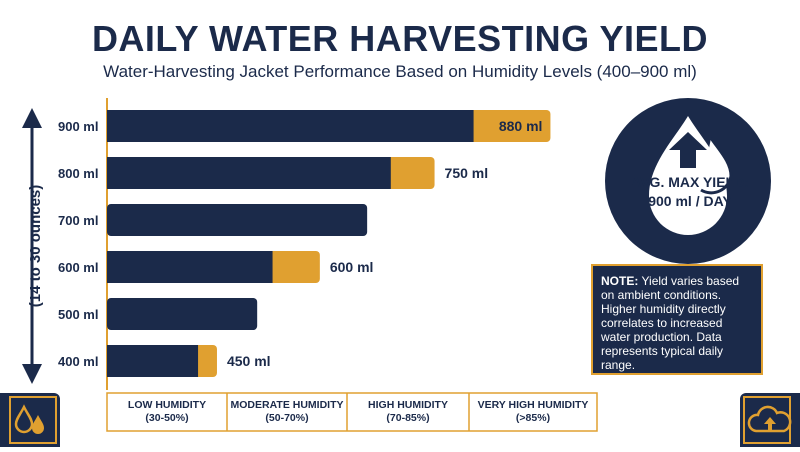 This screenshot has height=452, width=800. What do you see at coordinates (32, 118) in the screenshot?
I see `axis-arrow-up-icon` at bounding box center [32, 118].